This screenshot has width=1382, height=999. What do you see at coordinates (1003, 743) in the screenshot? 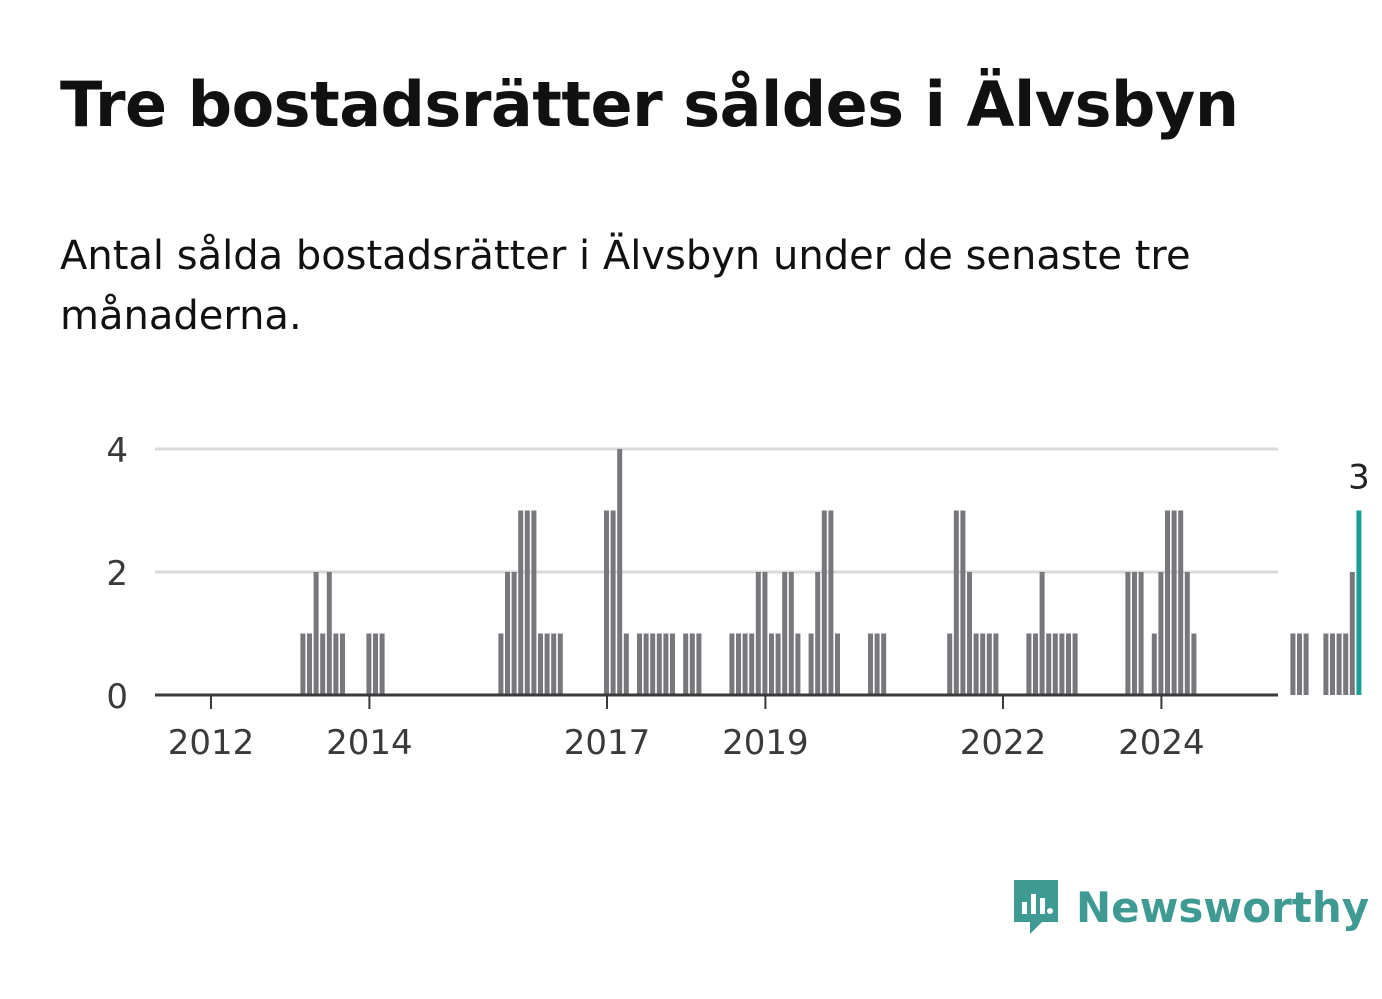
I see `x-tick-label: 2022` at bounding box center [1003, 743].